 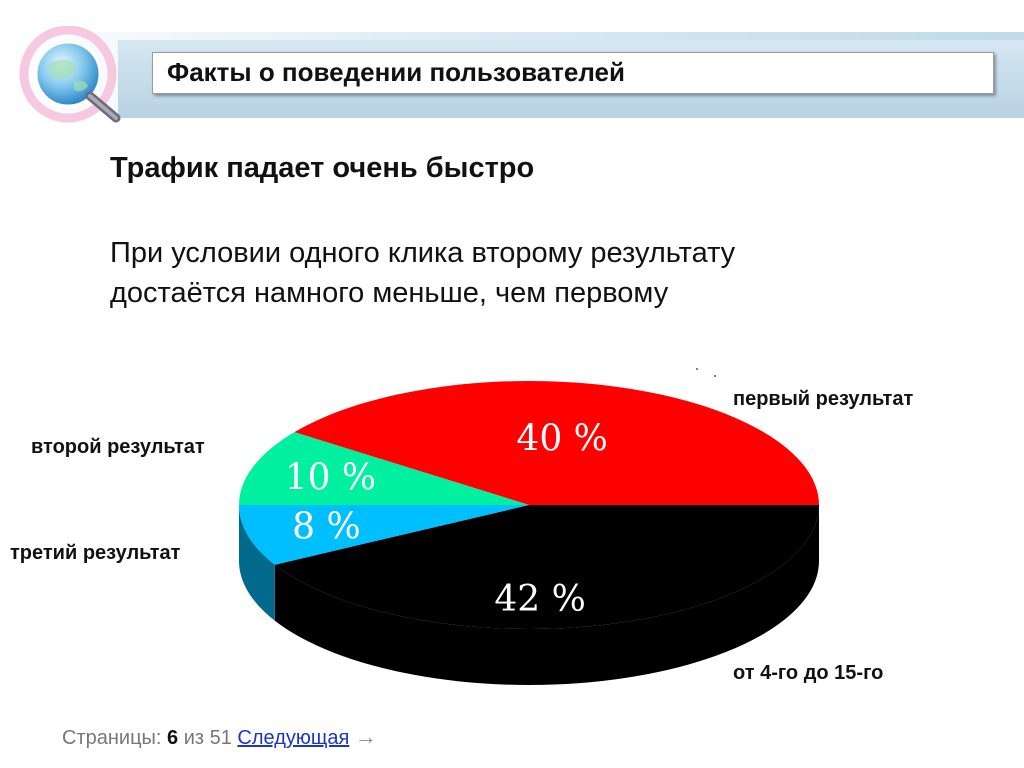 What do you see at coordinates (389, 293) in the screenshot?
I see `description-line-2: достаётся намного меньше, чем первому` at bounding box center [389, 293].